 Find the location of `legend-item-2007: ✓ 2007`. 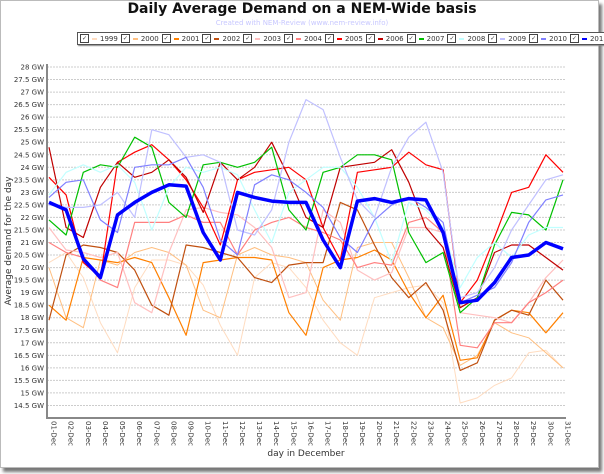

legend-item-2007: ✓ 2007 is located at coordinates (425, 38).